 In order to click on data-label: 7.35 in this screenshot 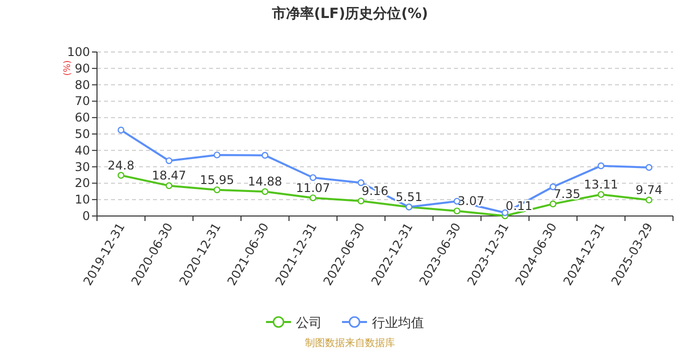, I will do `click(567, 193)`.